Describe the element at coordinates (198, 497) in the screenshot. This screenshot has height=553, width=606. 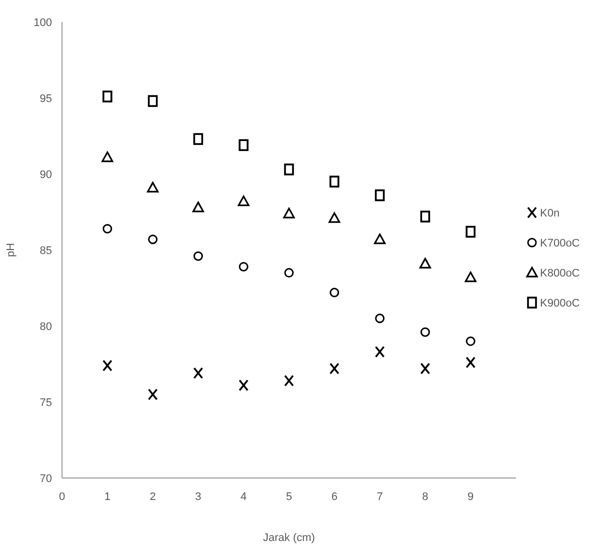
I see `x-tick-label: 3` at that location.